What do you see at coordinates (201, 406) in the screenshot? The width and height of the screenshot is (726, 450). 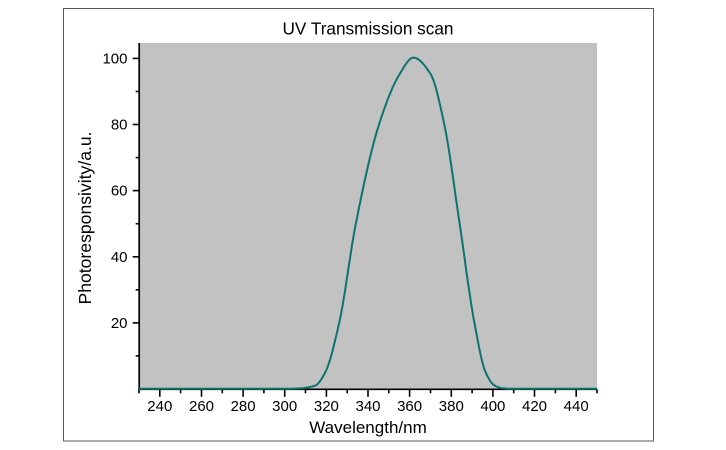 I see `svg-text: 260` at bounding box center [201, 406].